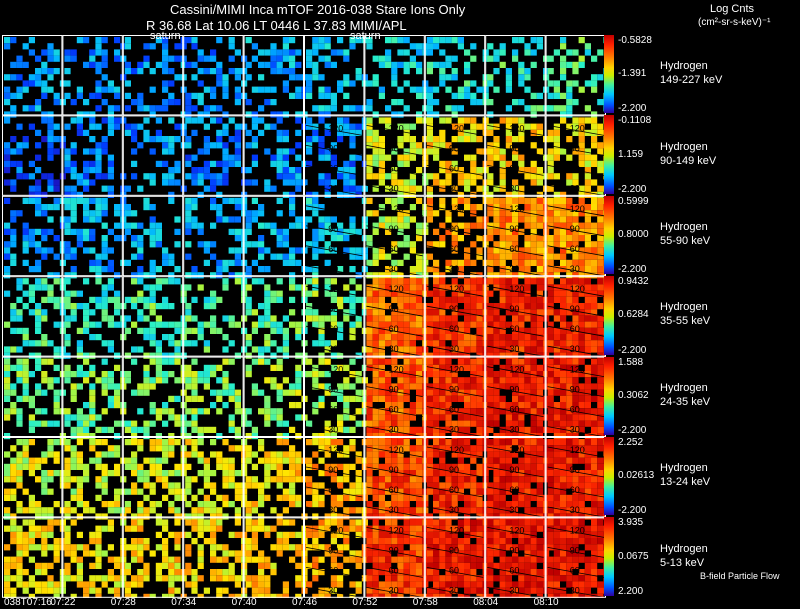 The width and height of the screenshot is (800, 609). Describe the element at coordinates (636, 476) in the screenshot. I see `colorbar-value: 0.02613` at that location.